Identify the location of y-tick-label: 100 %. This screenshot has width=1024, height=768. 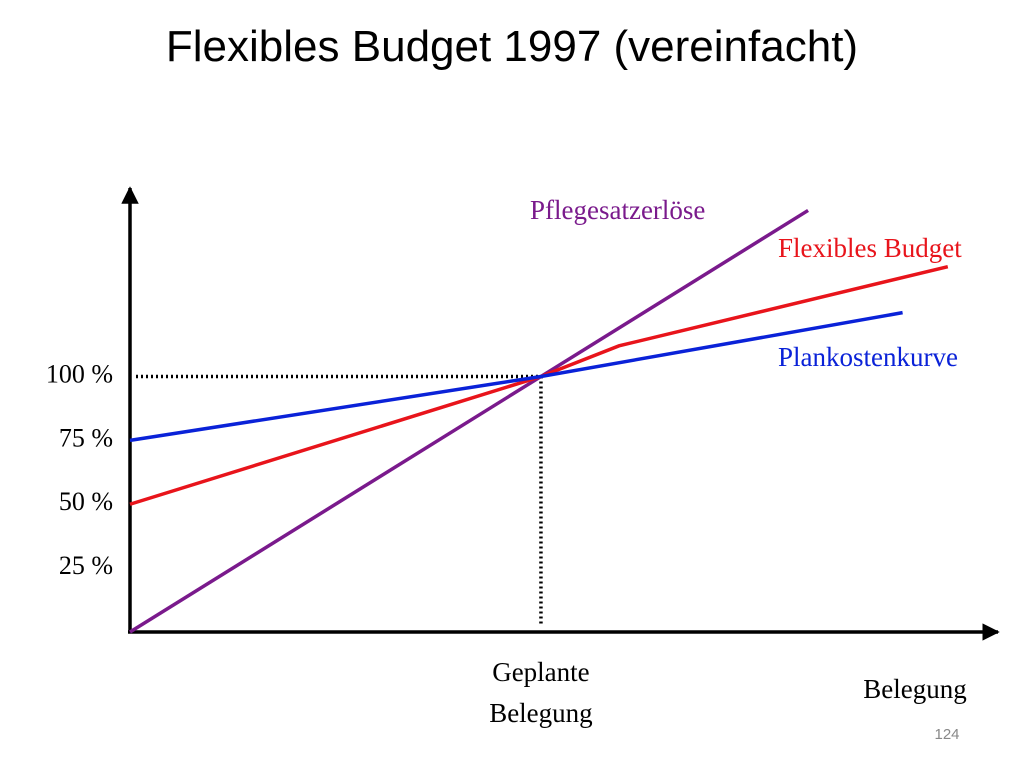
(79, 373).